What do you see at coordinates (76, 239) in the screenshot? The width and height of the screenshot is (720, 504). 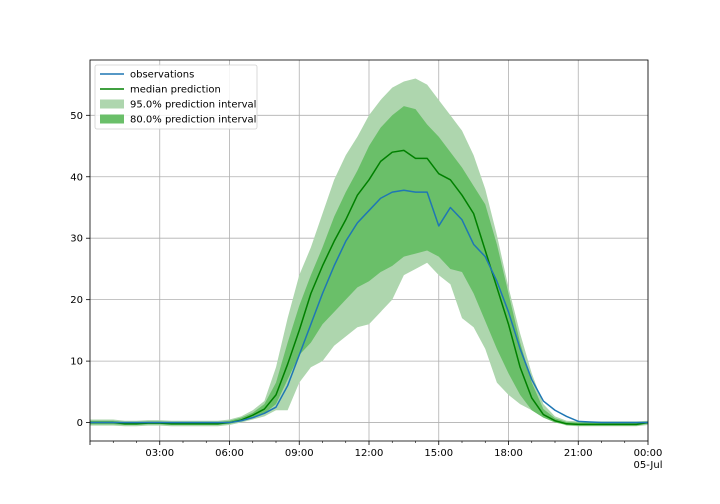 I see `y-tick-label: 30` at bounding box center [76, 239].